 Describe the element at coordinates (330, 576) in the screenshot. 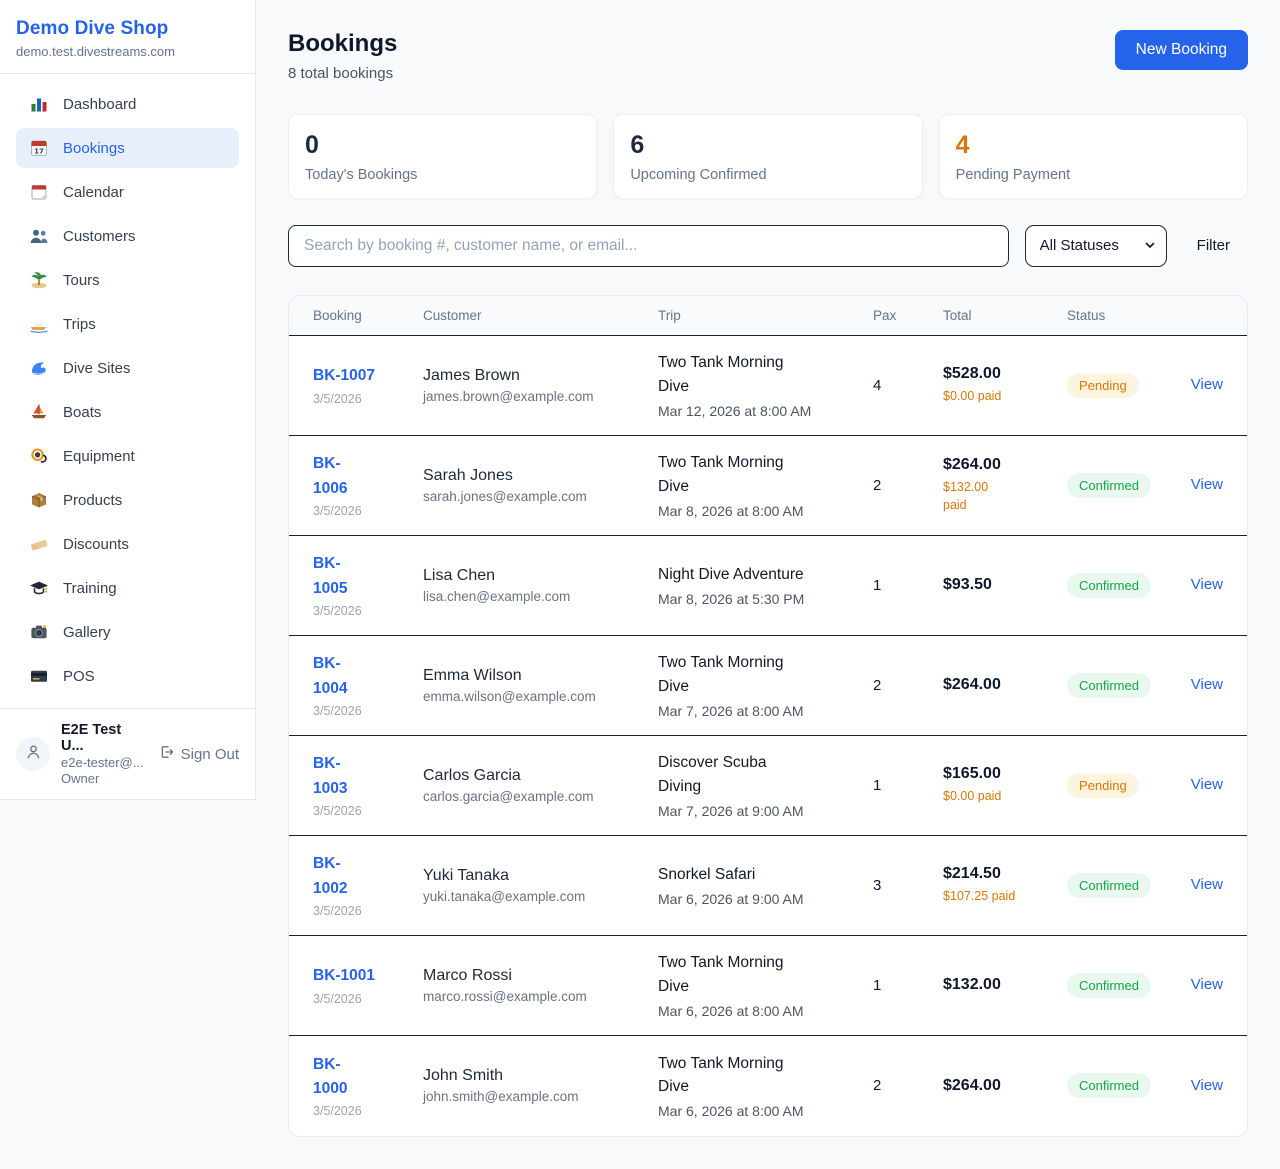

I see `booking-number-link: BK- 1005` at that location.